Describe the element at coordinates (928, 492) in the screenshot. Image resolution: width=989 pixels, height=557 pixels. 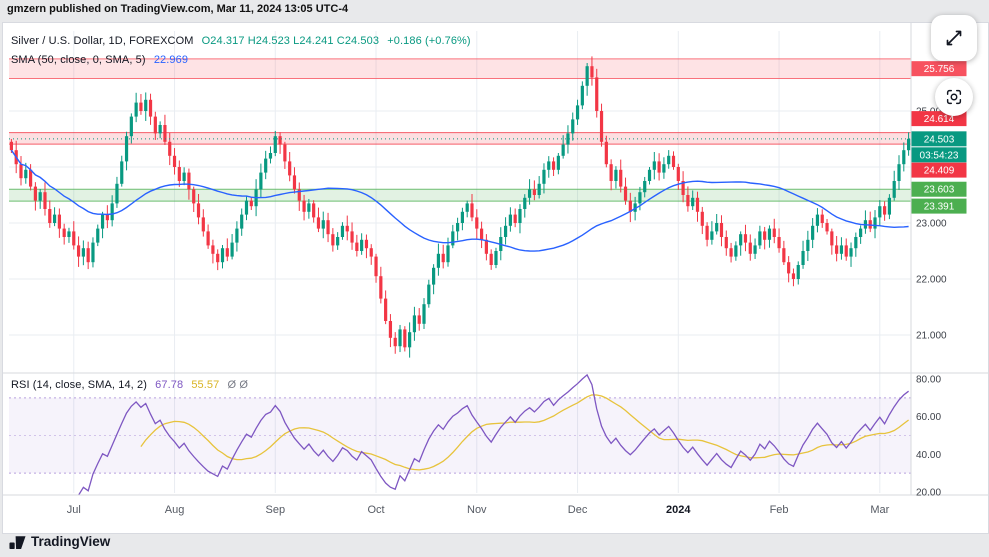
I see `svg-text: 20.00` at that location.